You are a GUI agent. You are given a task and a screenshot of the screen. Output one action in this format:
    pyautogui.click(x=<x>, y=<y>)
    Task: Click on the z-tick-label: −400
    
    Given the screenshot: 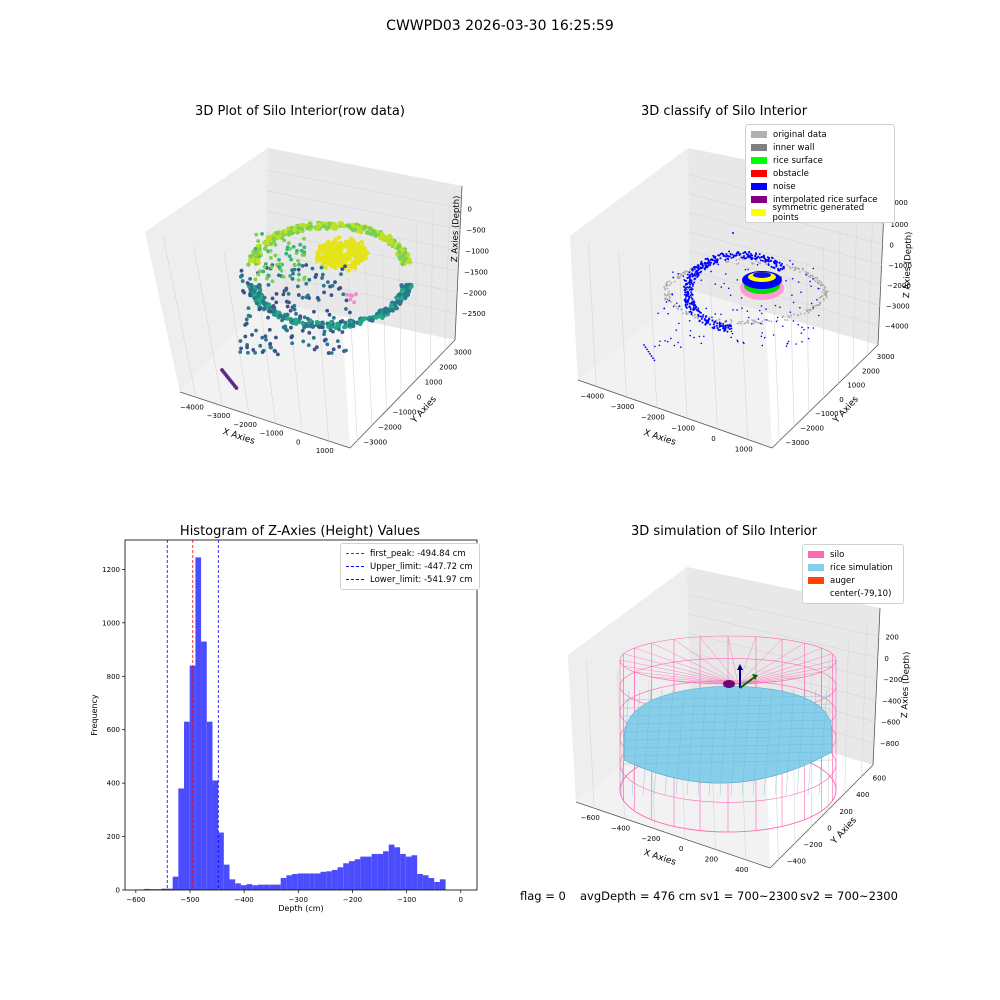 What is the action you would take?
    pyautogui.click(x=891, y=701)
    